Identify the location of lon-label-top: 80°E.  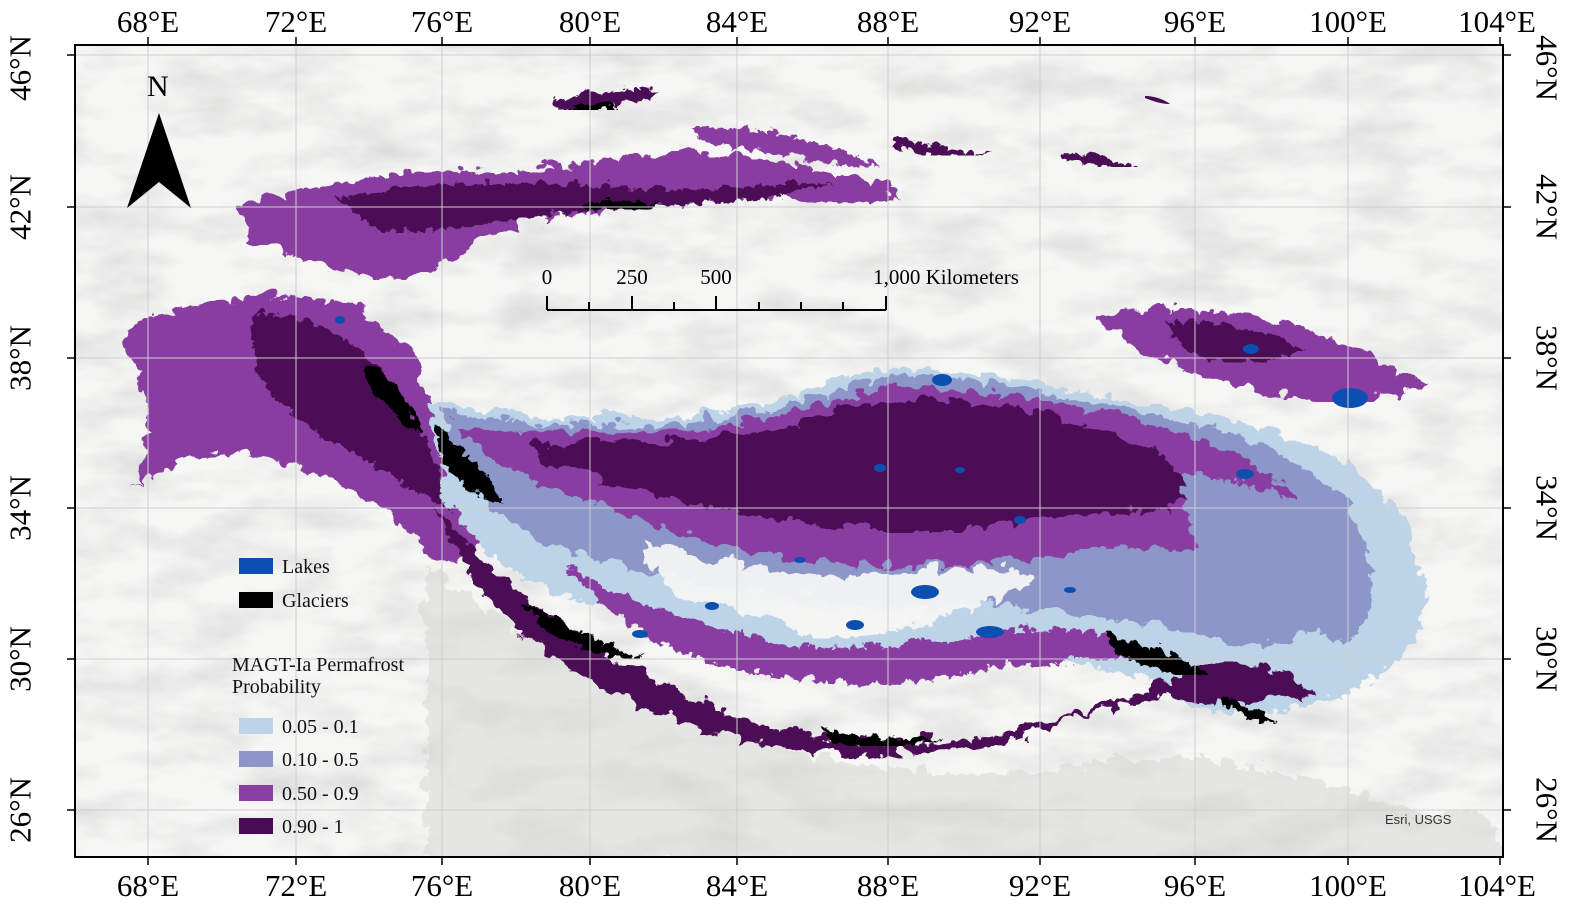
(590, 21).